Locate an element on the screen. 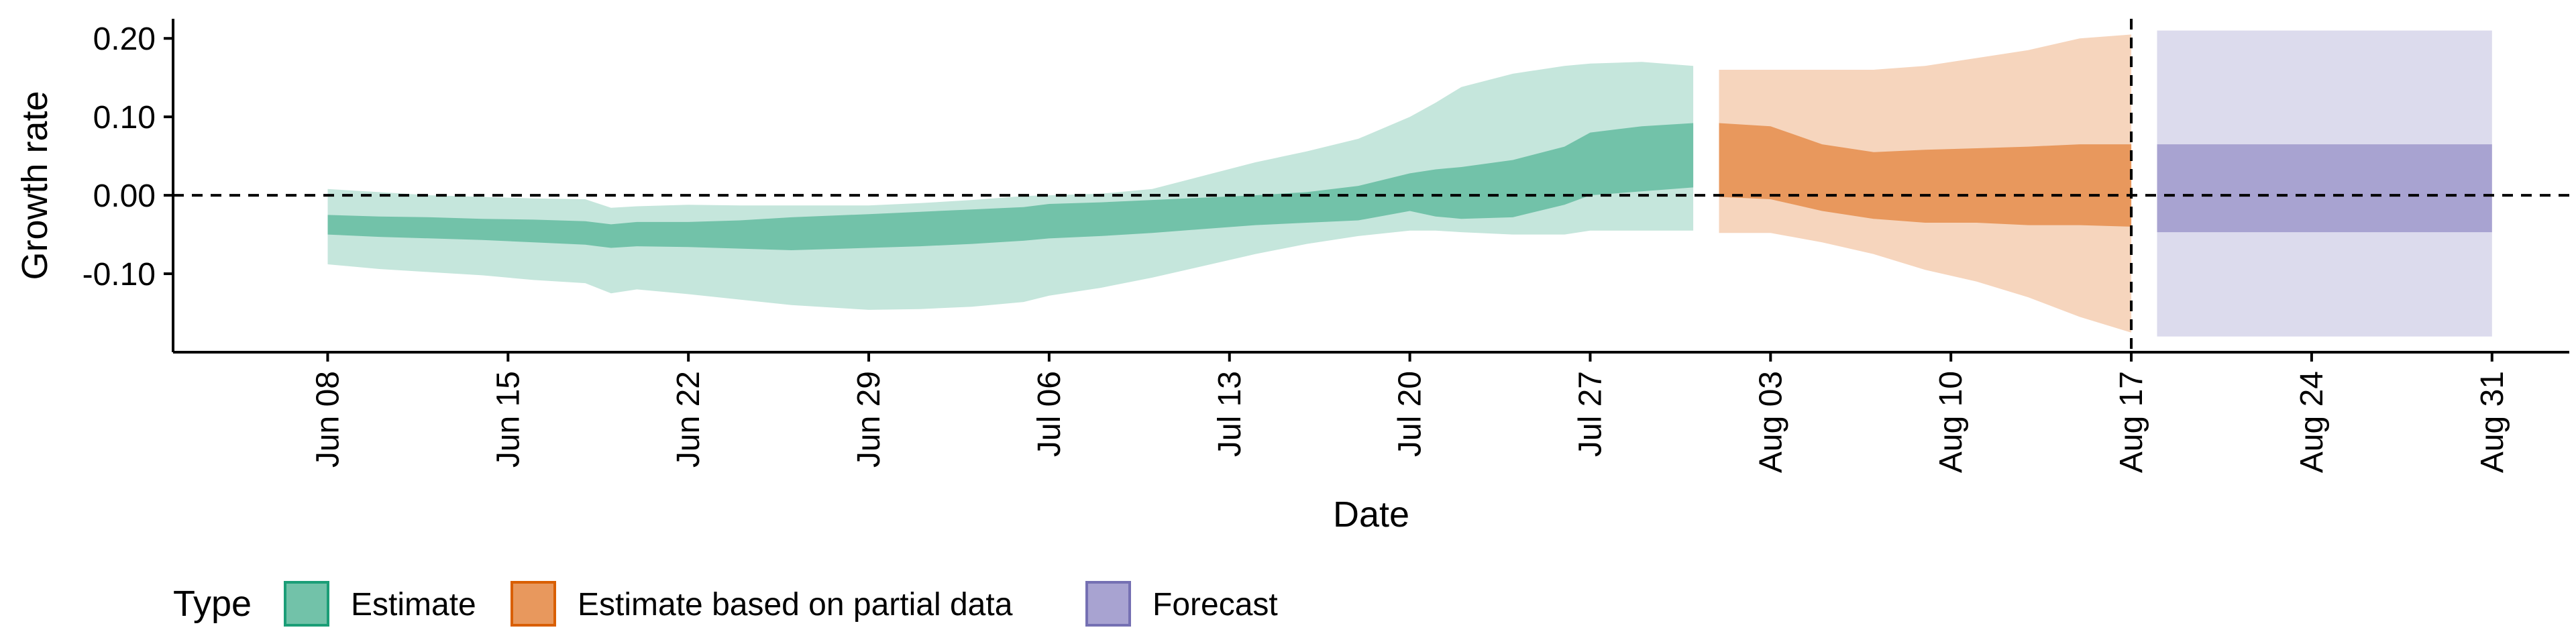  y-tick-label: 0.20 is located at coordinates (124, 39).